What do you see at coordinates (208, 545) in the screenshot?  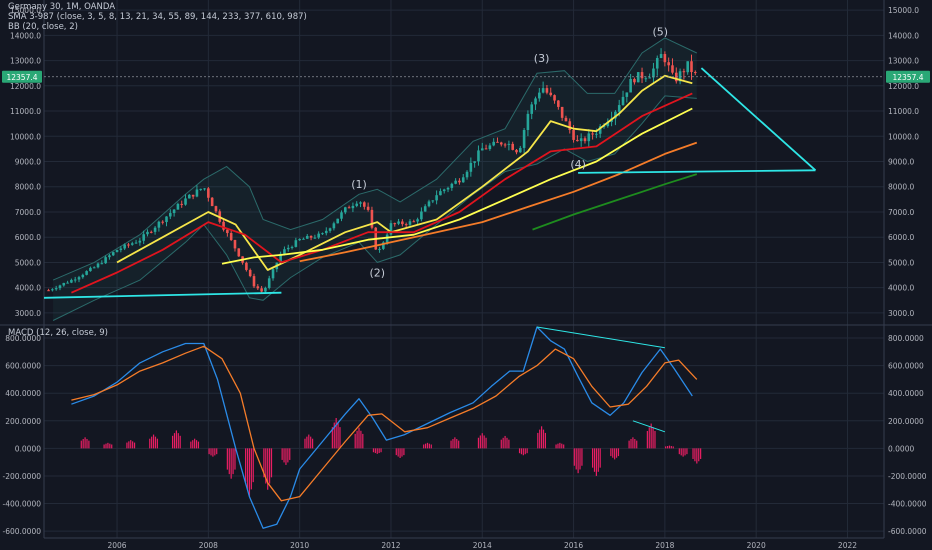 I see `x-tick-label: 2008` at bounding box center [208, 545].